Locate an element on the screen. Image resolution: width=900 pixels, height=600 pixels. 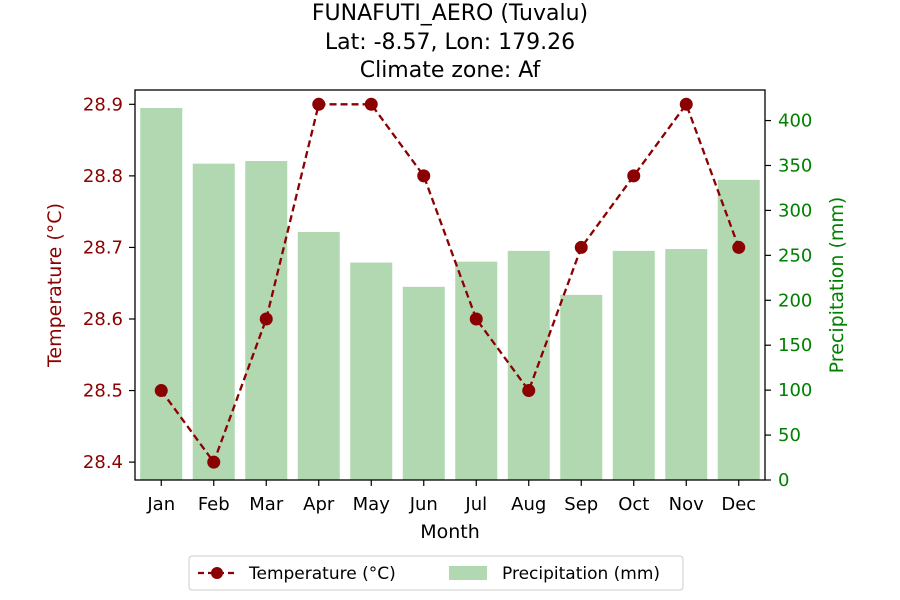
temperature-point-jul is located at coordinates (476, 319).